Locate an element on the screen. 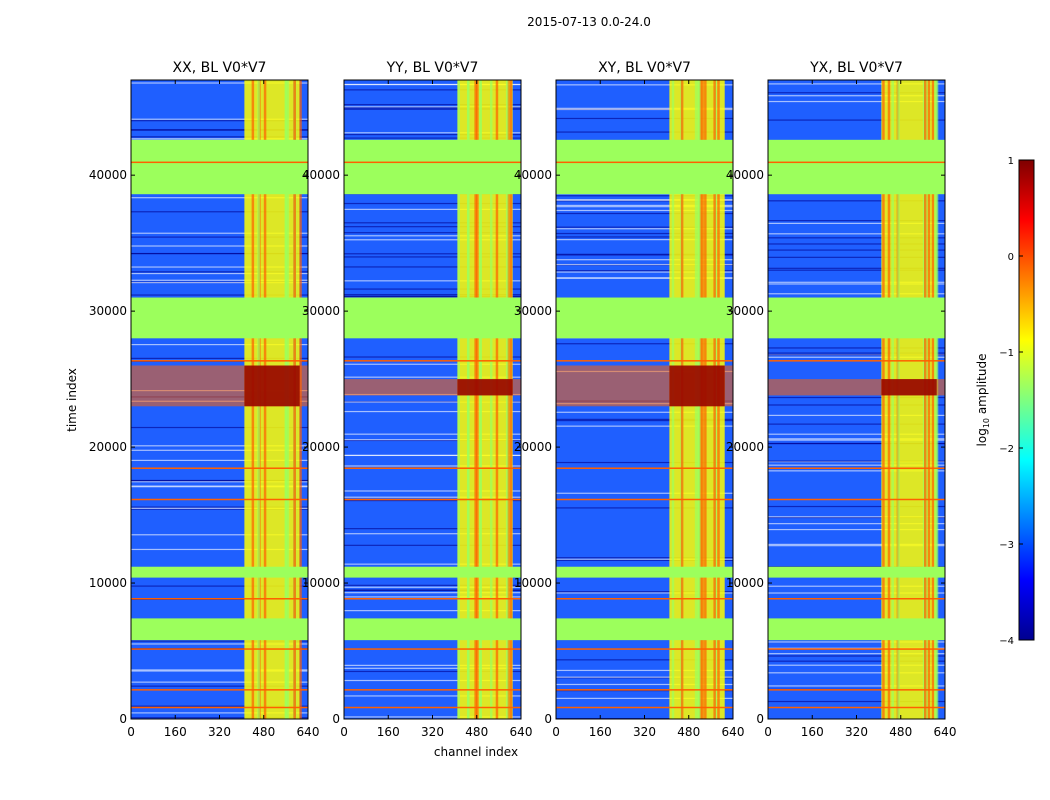  panel-title-xy: XY, BL V0*V7 is located at coordinates (644, 68).